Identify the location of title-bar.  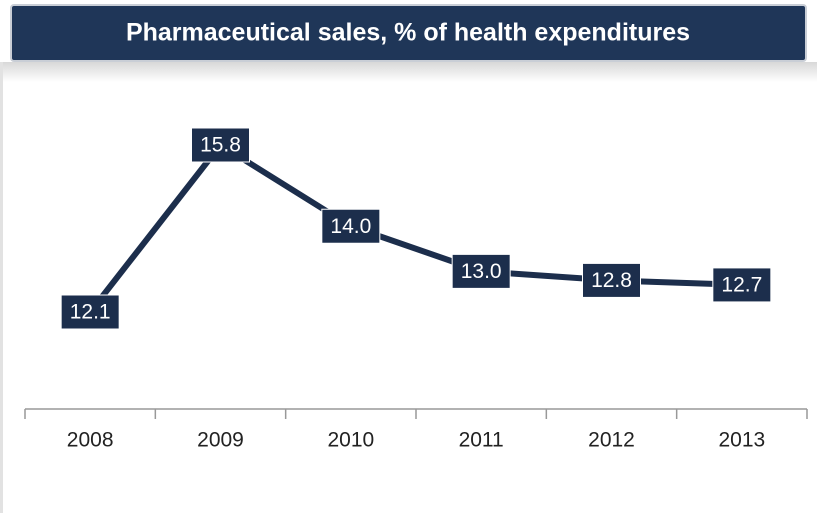
(408, 33).